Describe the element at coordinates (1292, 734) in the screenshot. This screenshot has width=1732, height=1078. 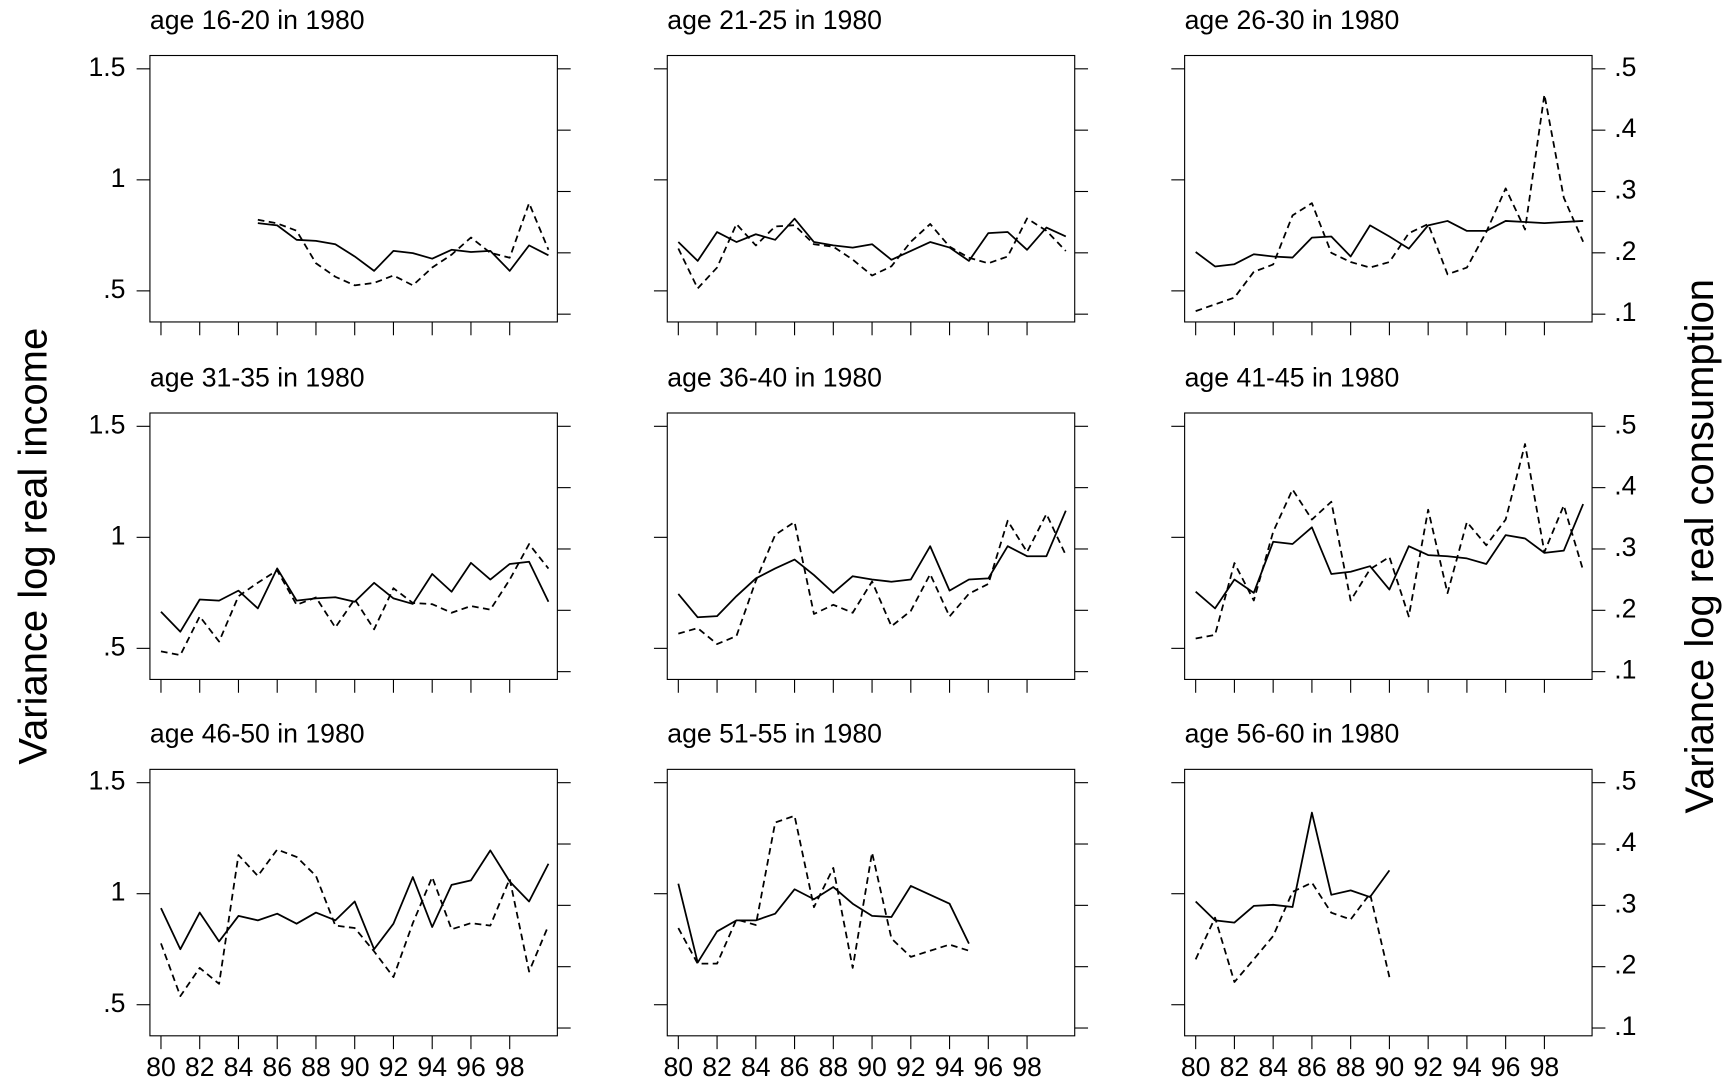
I see `panel-title: age 56-60 in 1980` at that location.